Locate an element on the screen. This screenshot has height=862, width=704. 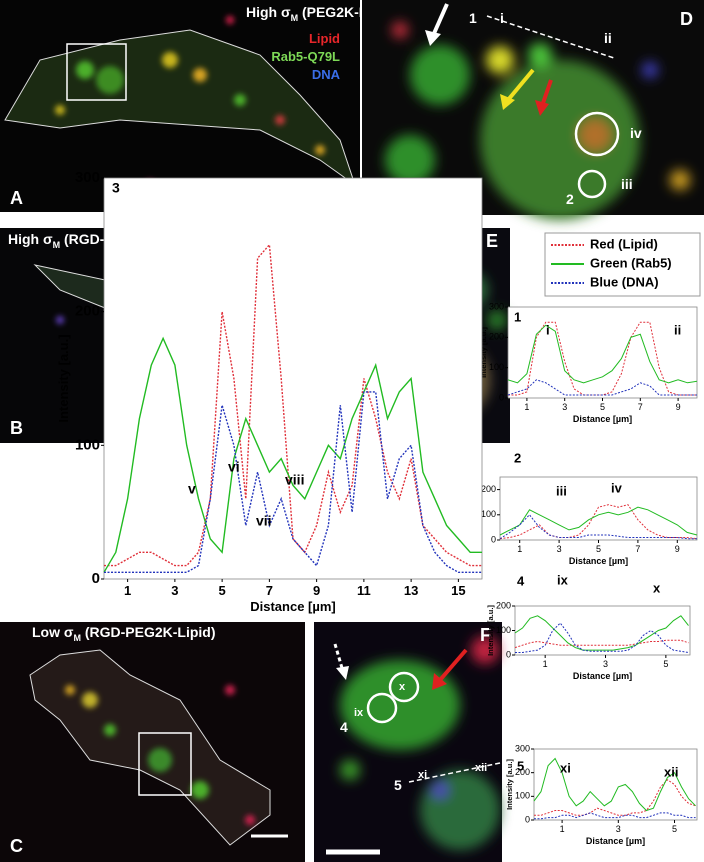
profile-line is located at coordinates (550, 37).